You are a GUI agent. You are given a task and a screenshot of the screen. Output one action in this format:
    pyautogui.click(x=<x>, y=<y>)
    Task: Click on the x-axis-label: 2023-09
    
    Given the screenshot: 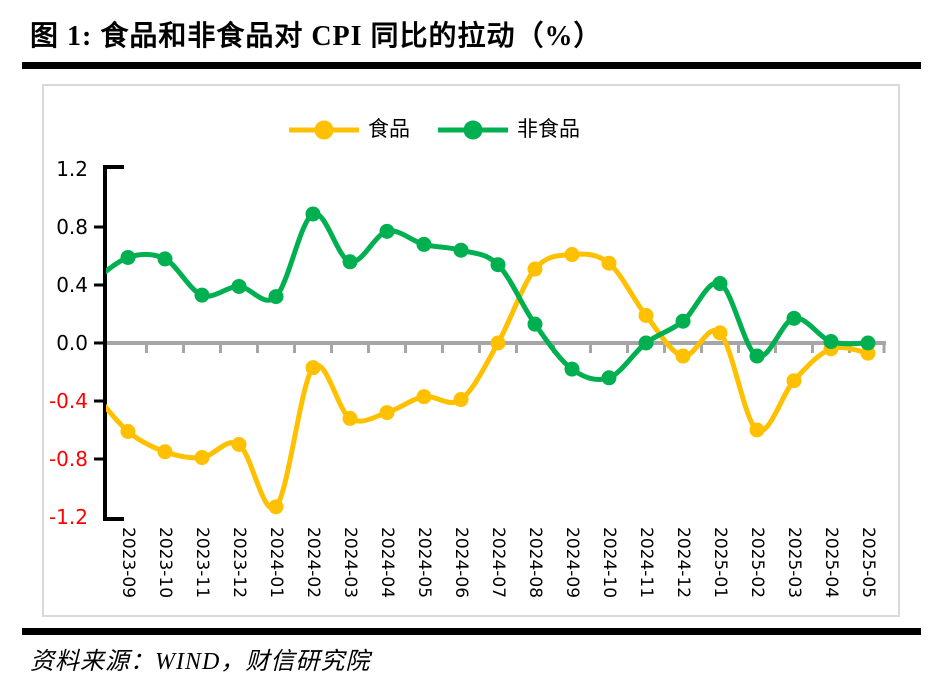 What is the action you would take?
    pyautogui.click(x=128, y=563)
    